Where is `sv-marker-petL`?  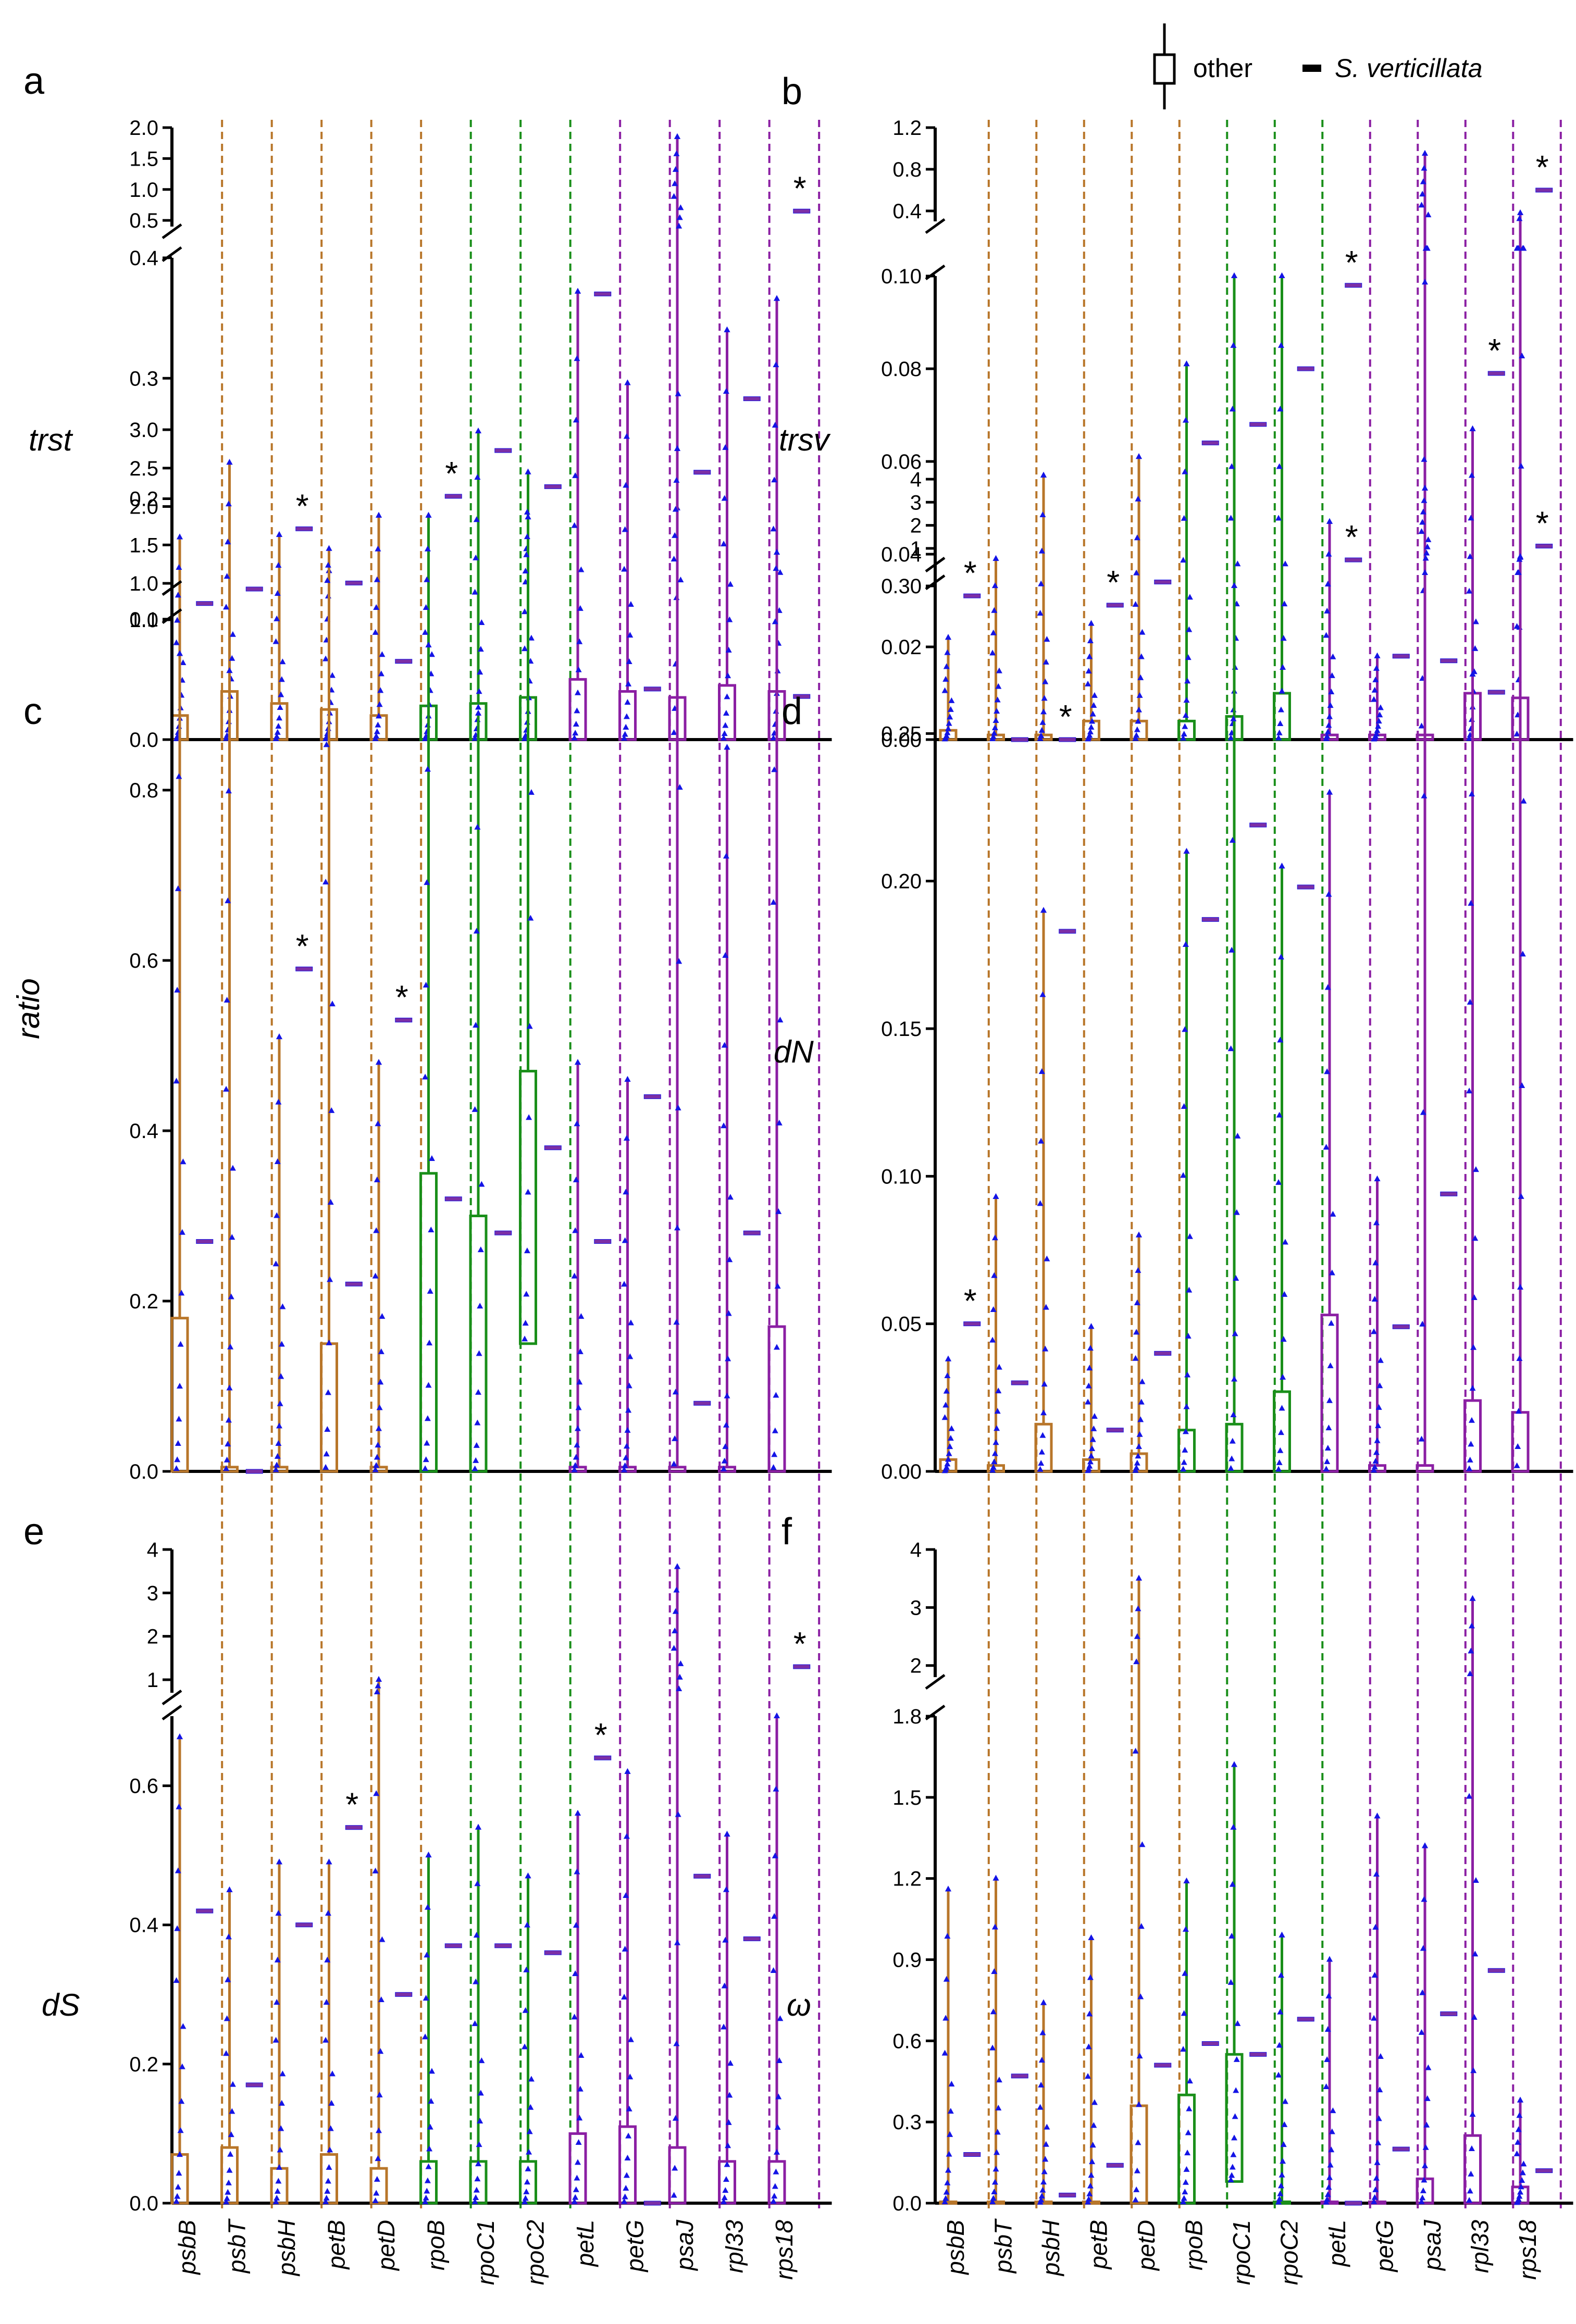
sv-marker-petL is located at coordinates (603, 294).